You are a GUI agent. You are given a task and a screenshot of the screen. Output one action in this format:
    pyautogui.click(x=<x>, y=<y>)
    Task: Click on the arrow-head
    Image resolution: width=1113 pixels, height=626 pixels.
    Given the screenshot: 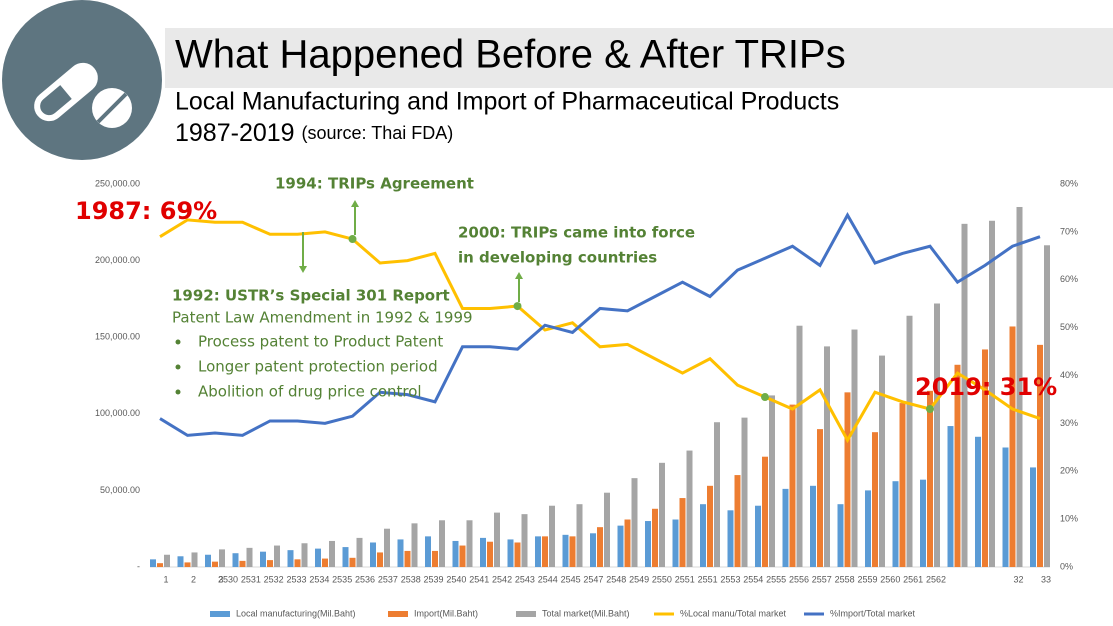 What is the action you would take?
    pyautogui.click(x=355, y=203)
    